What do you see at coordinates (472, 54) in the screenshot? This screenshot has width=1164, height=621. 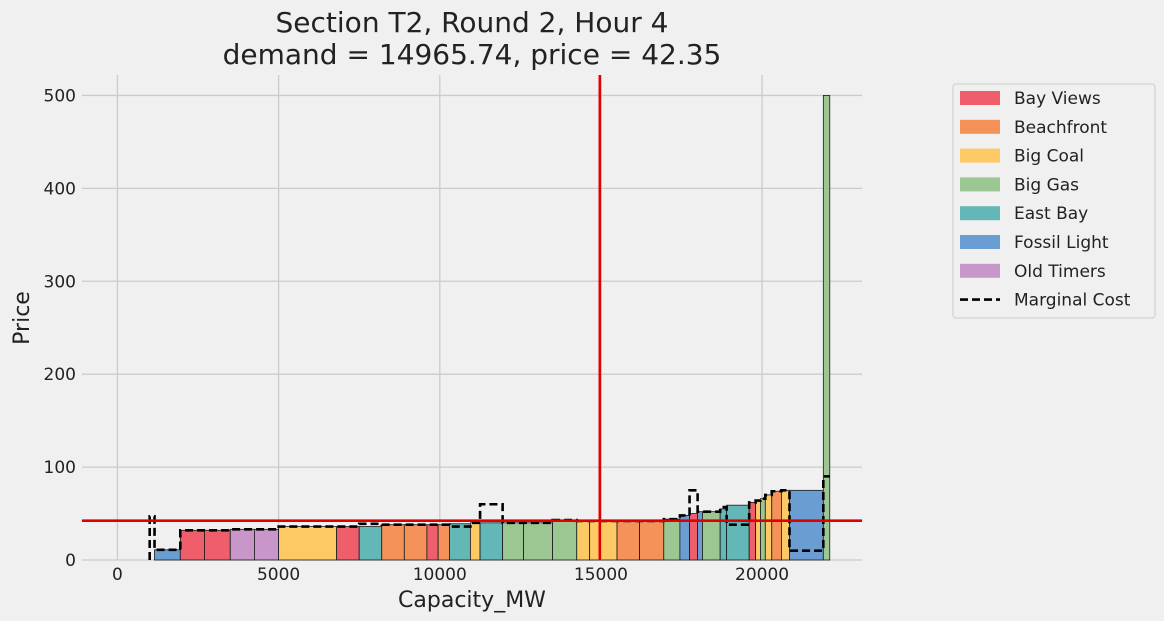 I see `chart-subtitle: demand = 14965.74, price = 42.35` at bounding box center [472, 54].